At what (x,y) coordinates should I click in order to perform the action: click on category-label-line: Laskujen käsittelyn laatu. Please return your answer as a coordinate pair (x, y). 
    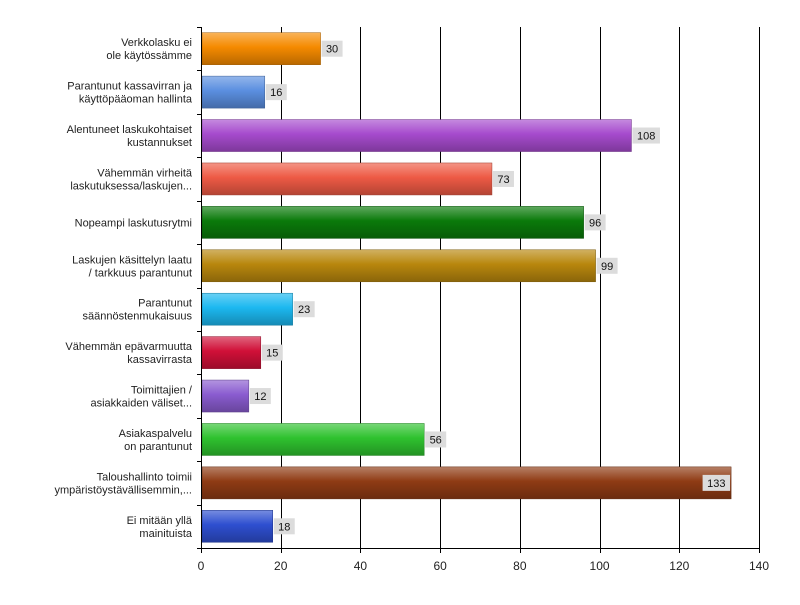
    Looking at the image, I should click on (132, 260).